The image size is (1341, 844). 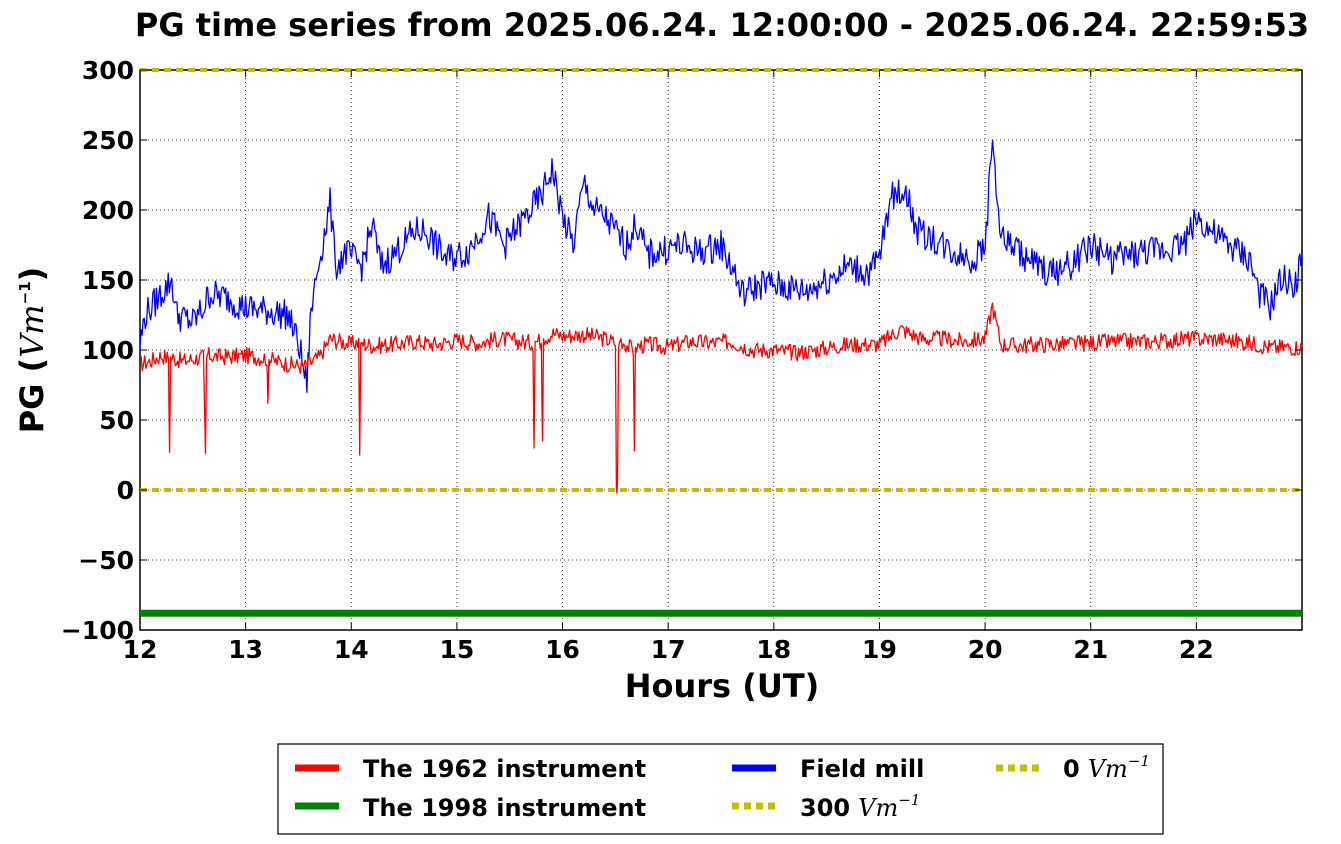 What do you see at coordinates (140, 649) in the screenshot?
I see `x-tick-label: 12` at bounding box center [140, 649].